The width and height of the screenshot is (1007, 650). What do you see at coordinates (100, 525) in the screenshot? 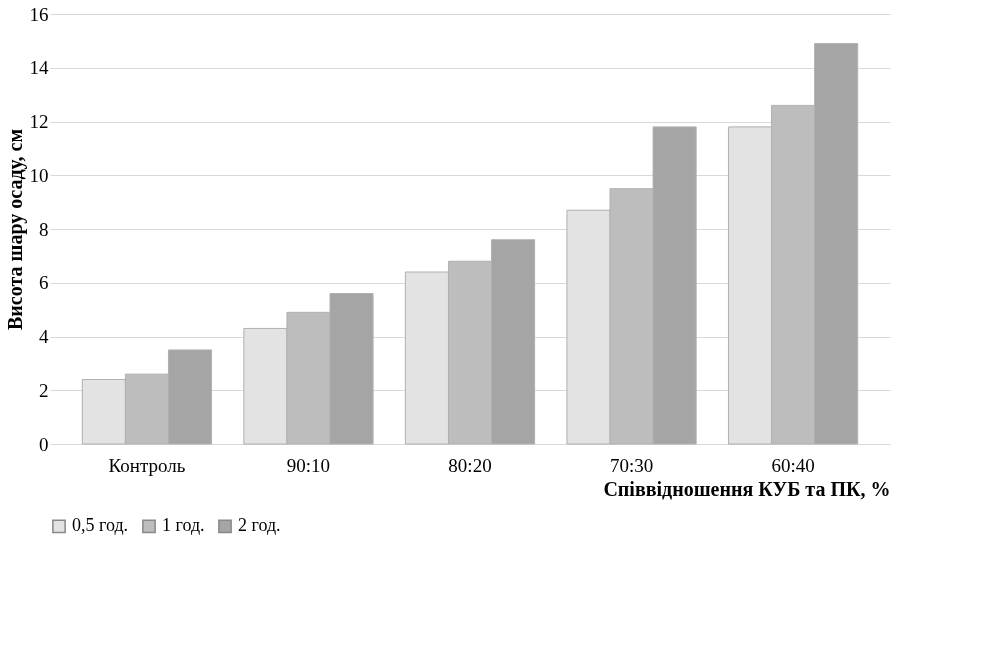
I see `legend-label: 0,5 год.` at bounding box center [100, 525].